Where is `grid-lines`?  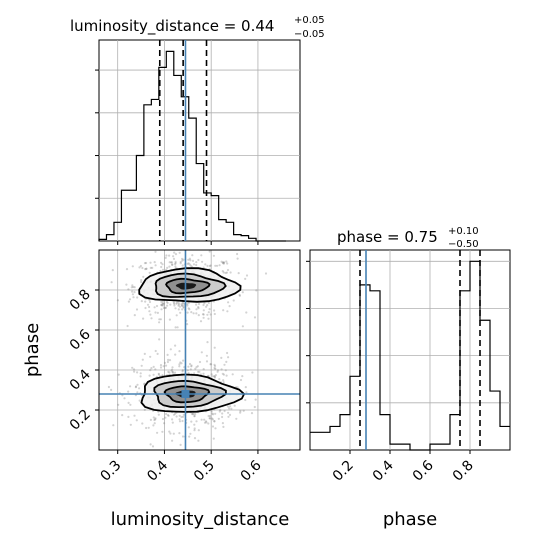 grid-lines is located at coordinates (199, 140).